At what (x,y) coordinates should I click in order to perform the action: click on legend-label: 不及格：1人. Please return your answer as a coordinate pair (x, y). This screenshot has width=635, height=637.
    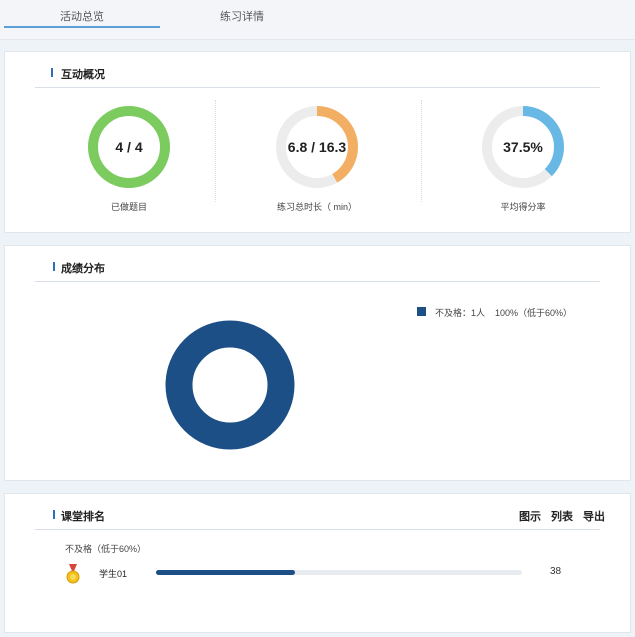
    Looking at the image, I should click on (460, 313).